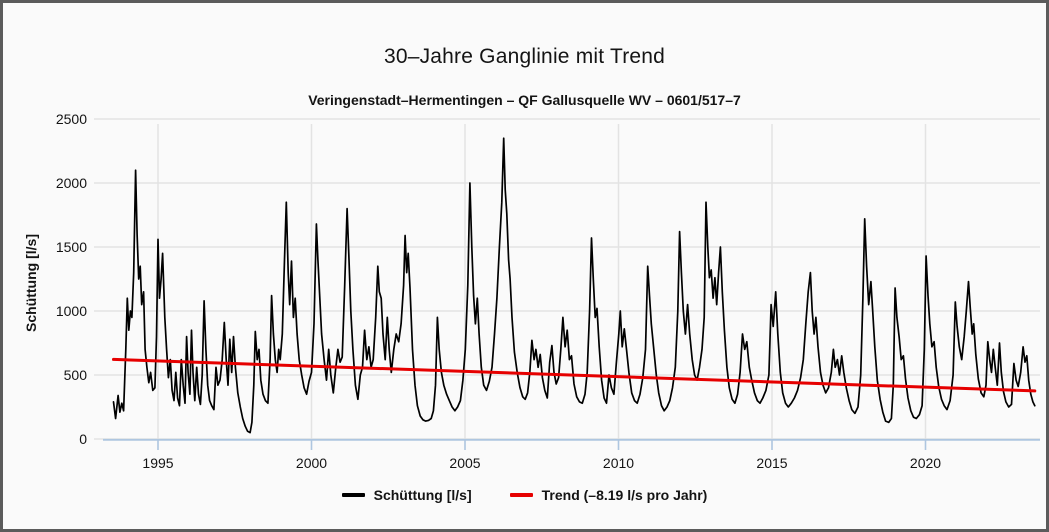 The width and height of the screenshot is (1049, 532). I want to click on legend-label-schuettung: Schüttung [l/s], so click(422, 495).